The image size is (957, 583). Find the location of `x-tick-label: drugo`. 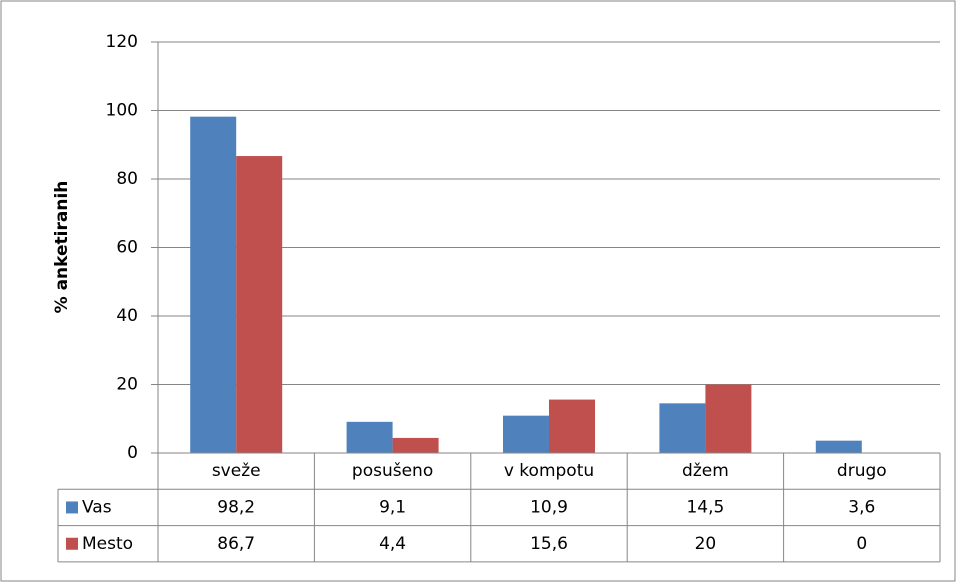

x-tick-label: drugo is located at coordinates (862, 471).